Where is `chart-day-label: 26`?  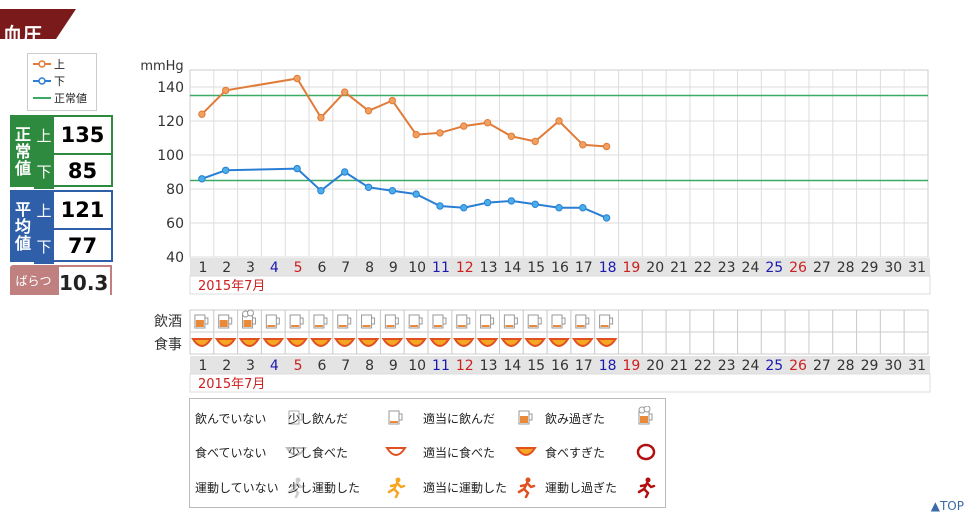
chart-day-label: 26 is located at coordinates (798, 268).